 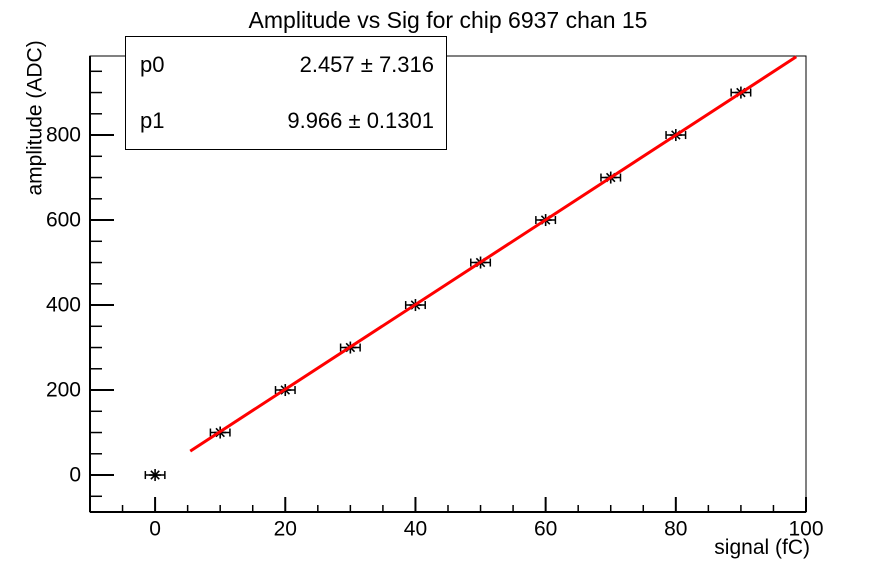 What do you see at coordinates (63, 135) in the screenshot?
I see `y-tick-label: 800` at bounding box center [63, 135].